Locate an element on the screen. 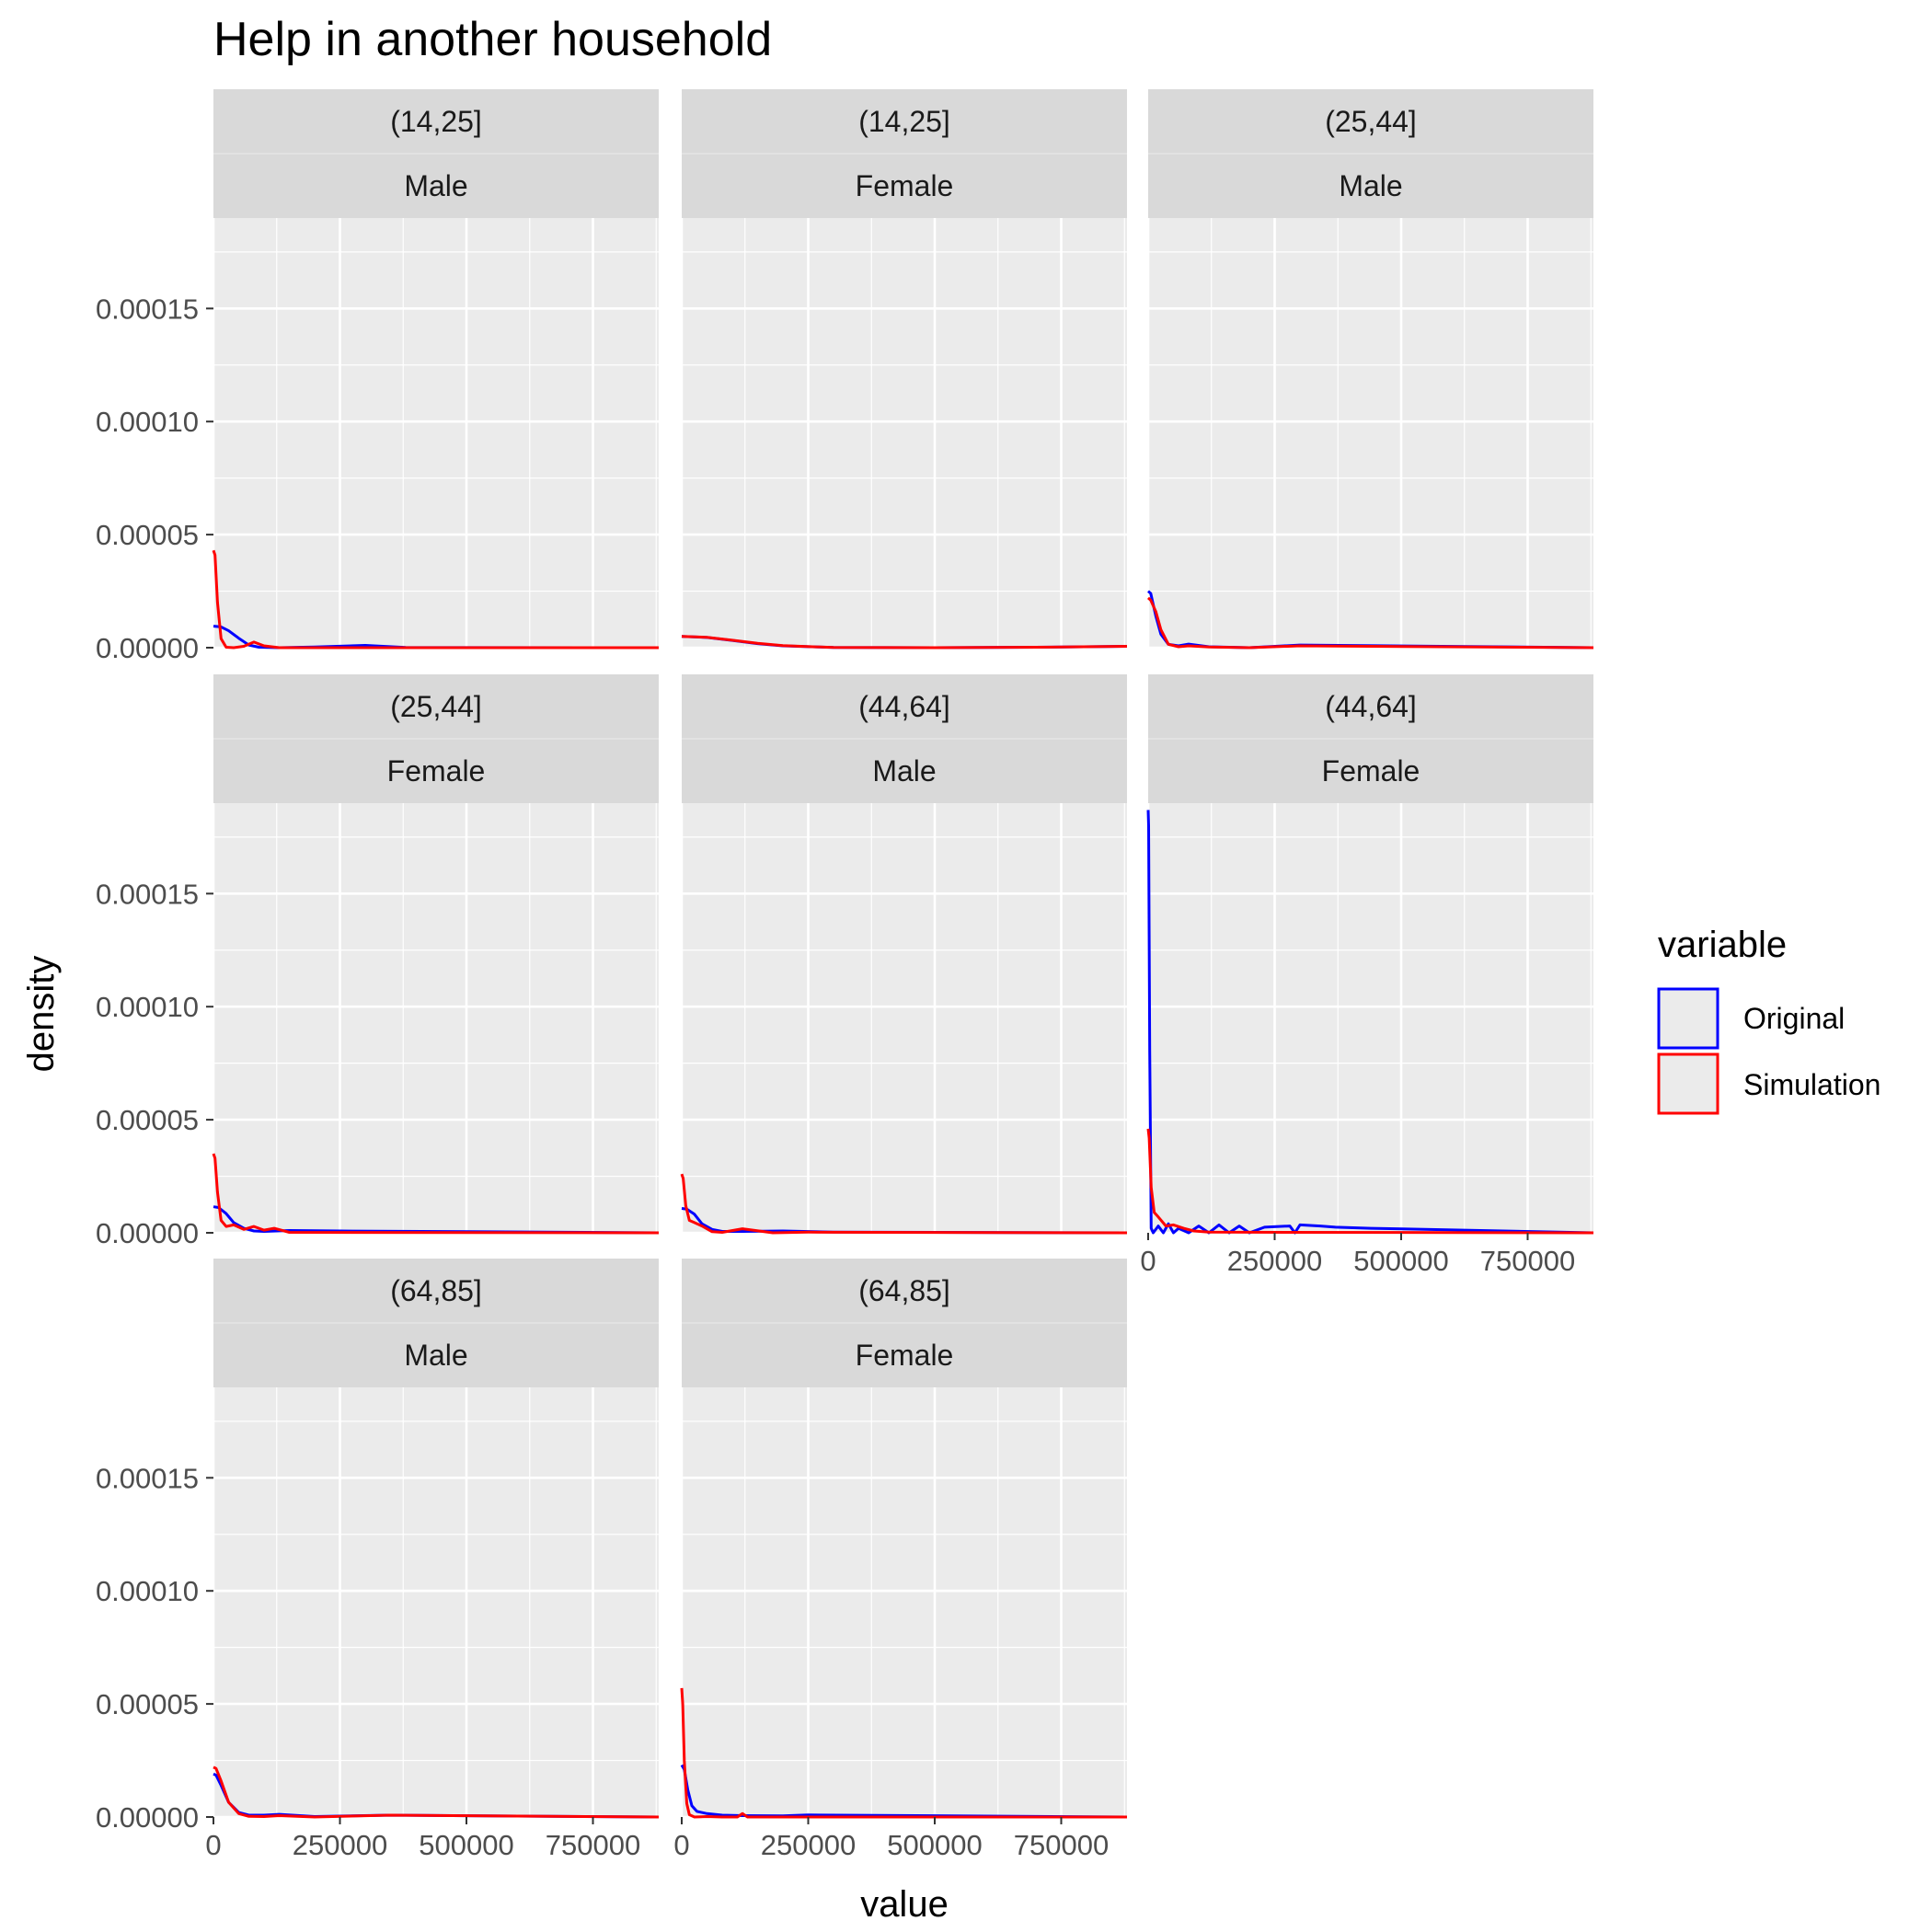  legend-label-original: Original is located at coordinates (1794, 1018).